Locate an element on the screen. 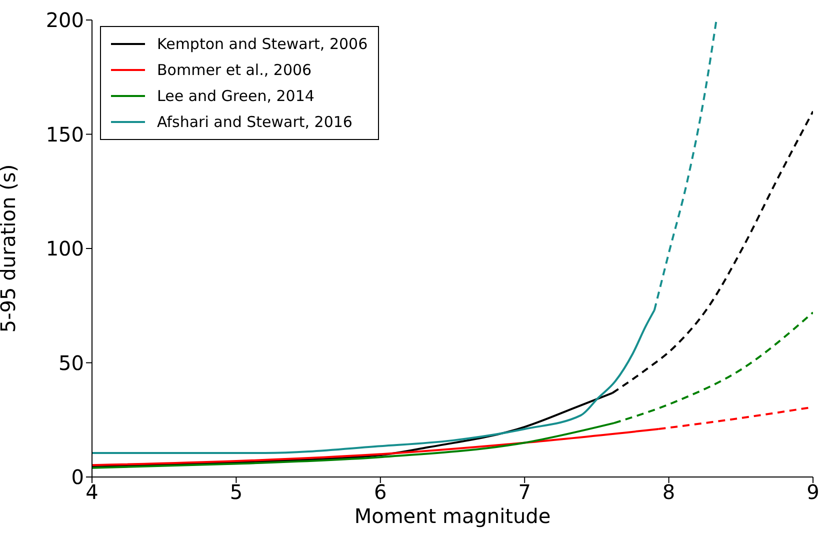 The height and width of the screenshot is (535, 823). x-tick-label: 4 is located at coordinates (92, 492).